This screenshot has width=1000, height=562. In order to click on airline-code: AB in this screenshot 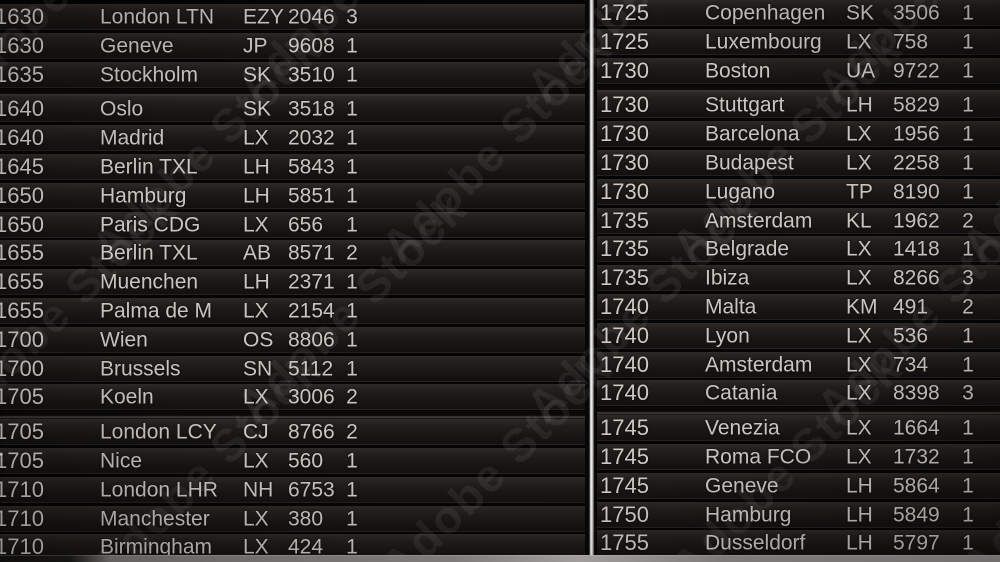, I will do `click(257, 253)`.